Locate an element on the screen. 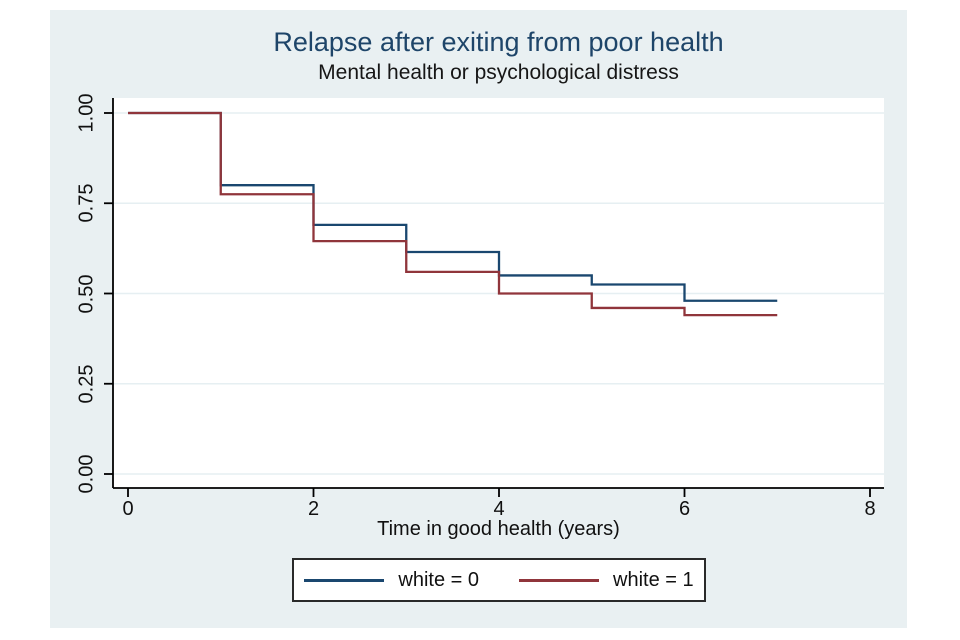 The width and height of the screenshot is (960, 640). legend-box: white = 0 white = 1 is located at coordinates (499, 580).